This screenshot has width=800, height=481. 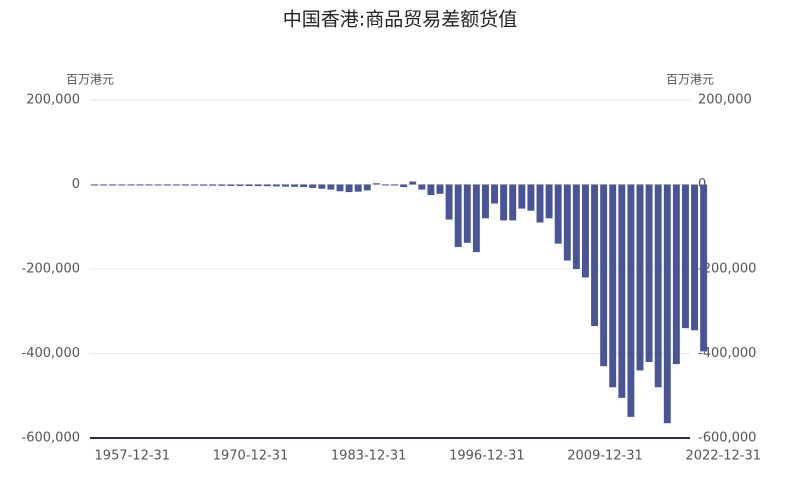 I want to click on y2-tick-label: -600,000, so click(x=727, y=438).